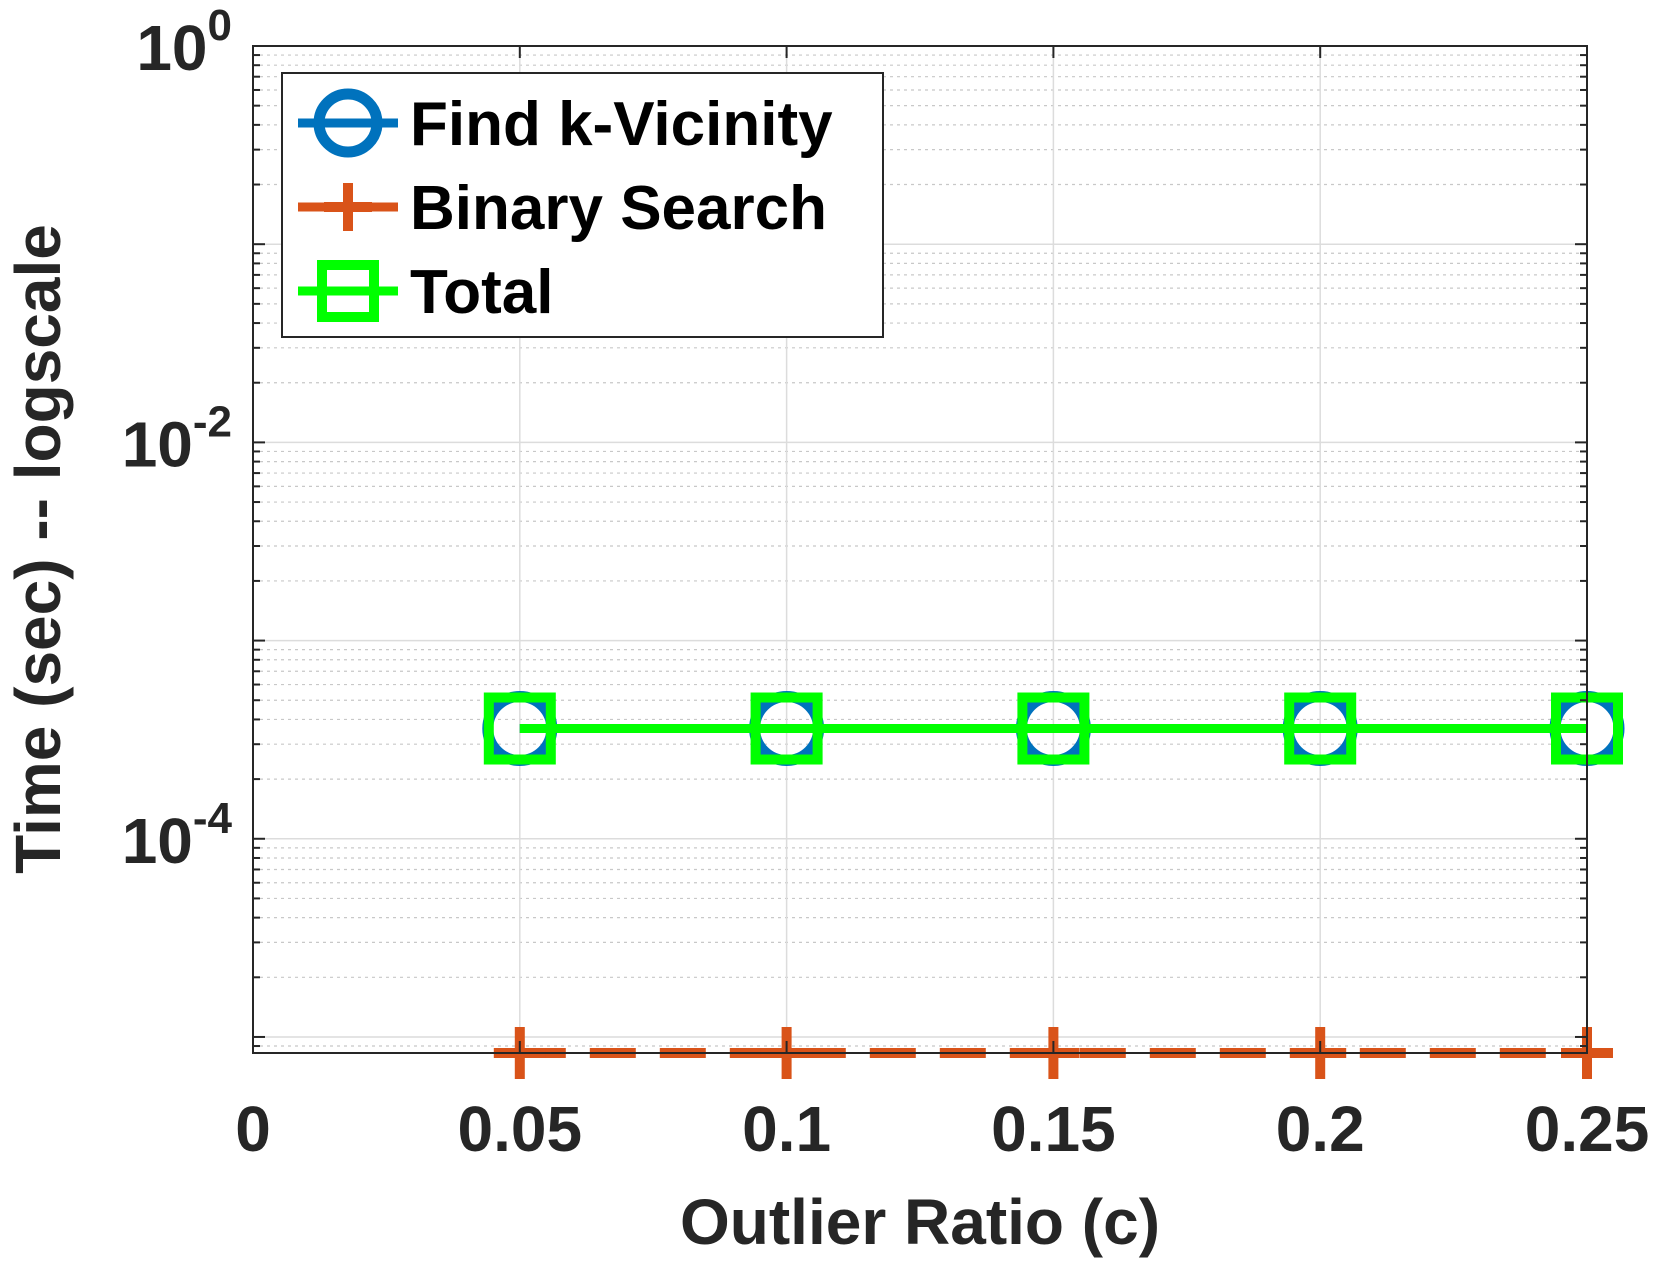 The height and width of the screenshot is (1261, 1659). I want to click on y-tick-label: 10⁻⁴, so click(177, 835).